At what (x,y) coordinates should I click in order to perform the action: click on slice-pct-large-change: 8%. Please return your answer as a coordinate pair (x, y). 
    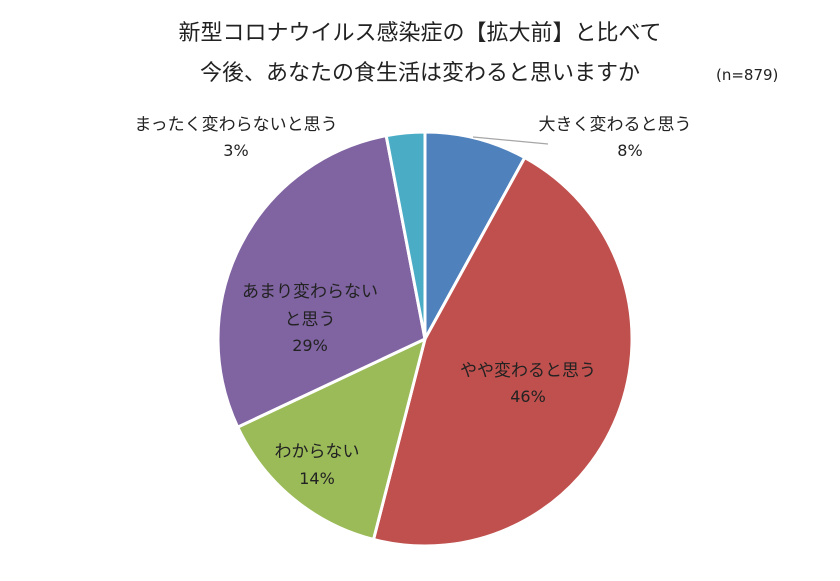
    Looking at the image, I should click on (629, 150).